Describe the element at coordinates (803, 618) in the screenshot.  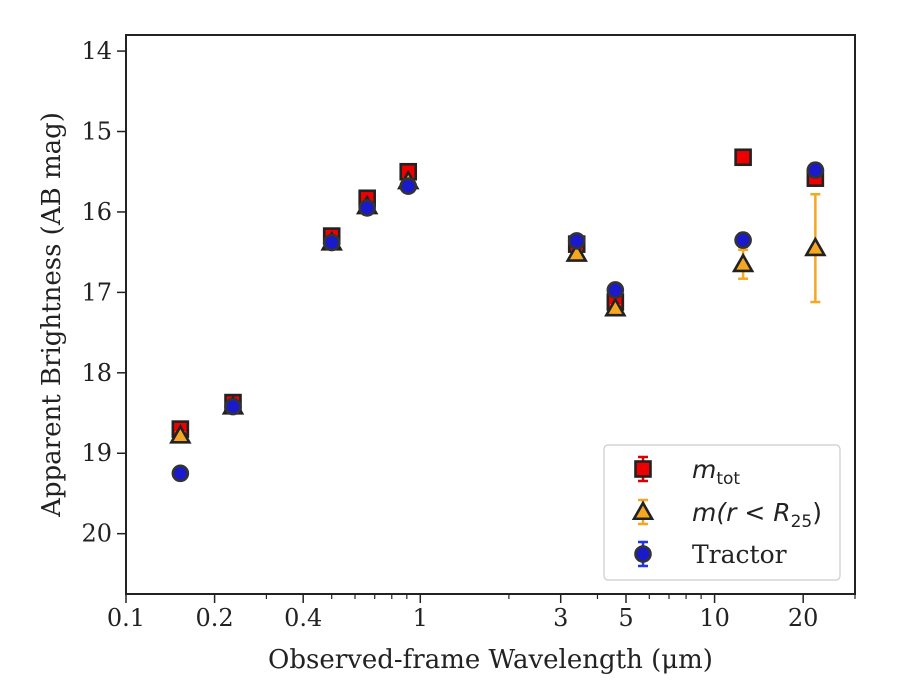
I see `x-tick-label: 20` at that location.